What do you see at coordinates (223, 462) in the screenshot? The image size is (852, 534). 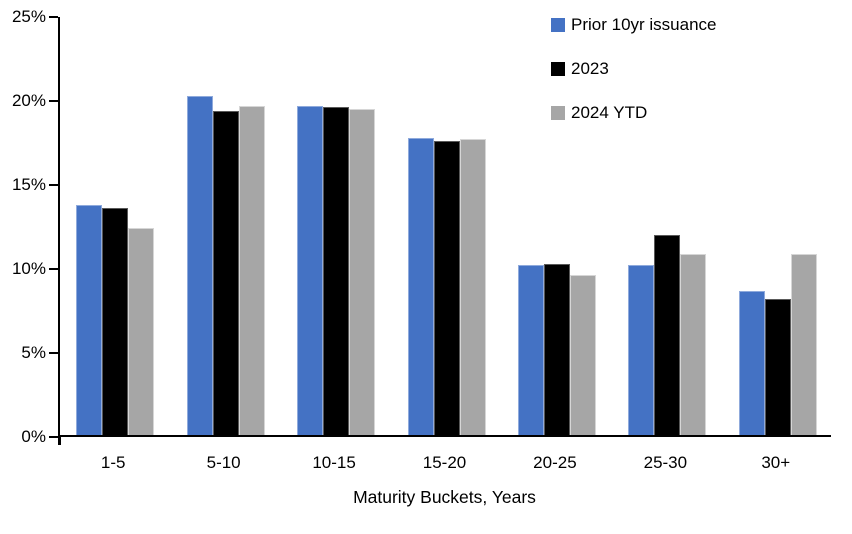 I see `x-axis-category-label: 5-10` at bounding box center [223, 462].